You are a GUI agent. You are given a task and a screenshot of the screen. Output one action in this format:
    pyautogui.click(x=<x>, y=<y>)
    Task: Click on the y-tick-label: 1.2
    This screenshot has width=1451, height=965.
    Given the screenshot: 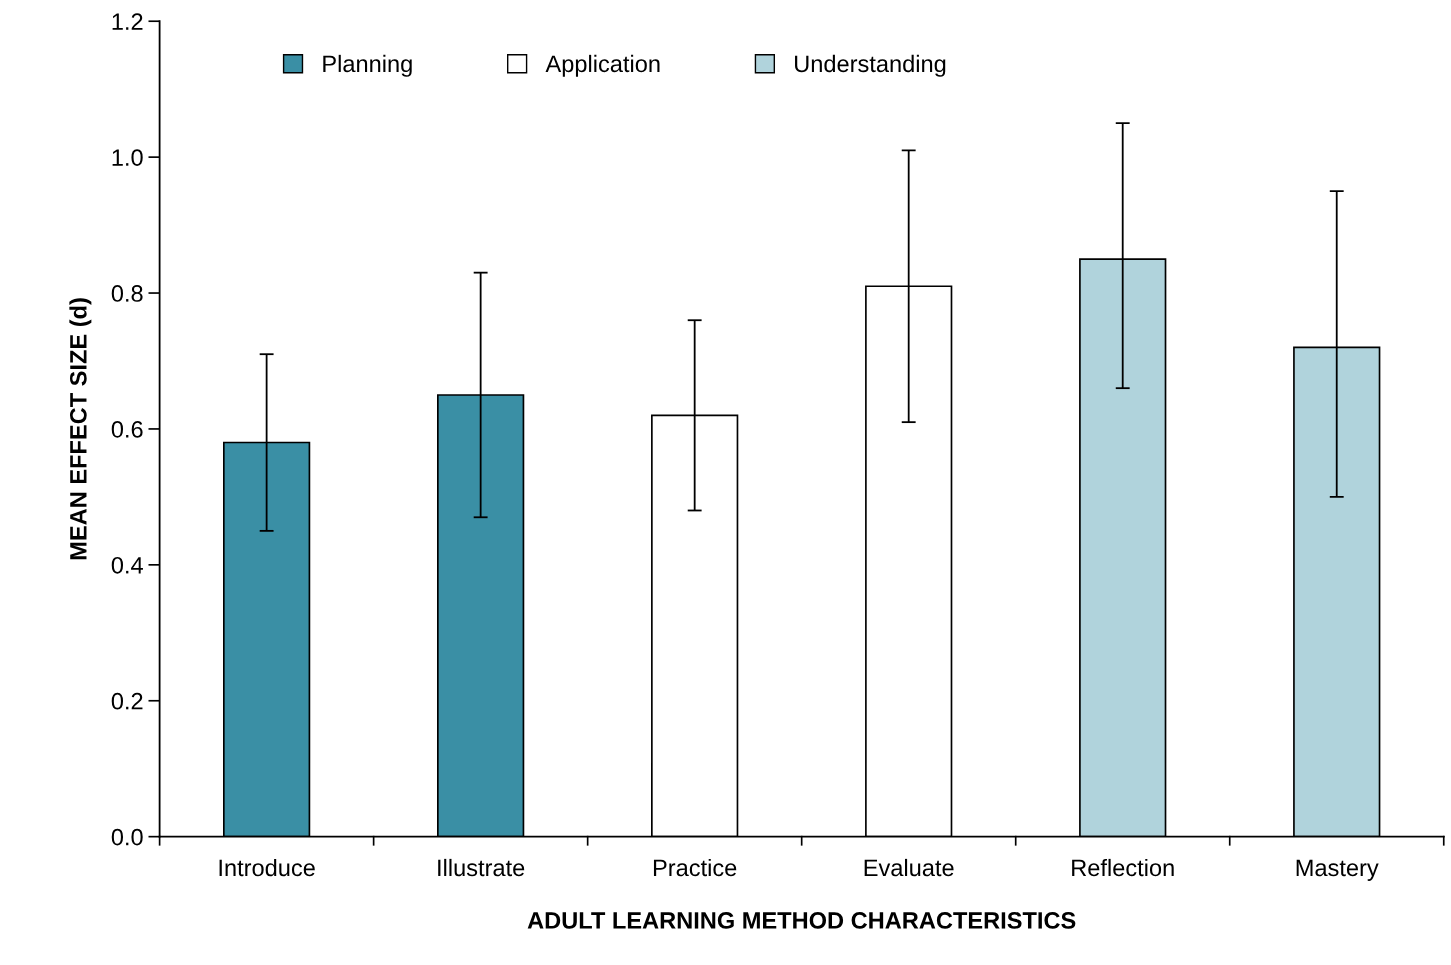 What is the action you would take?
    pyautogui.click(x=127, y=21)
    